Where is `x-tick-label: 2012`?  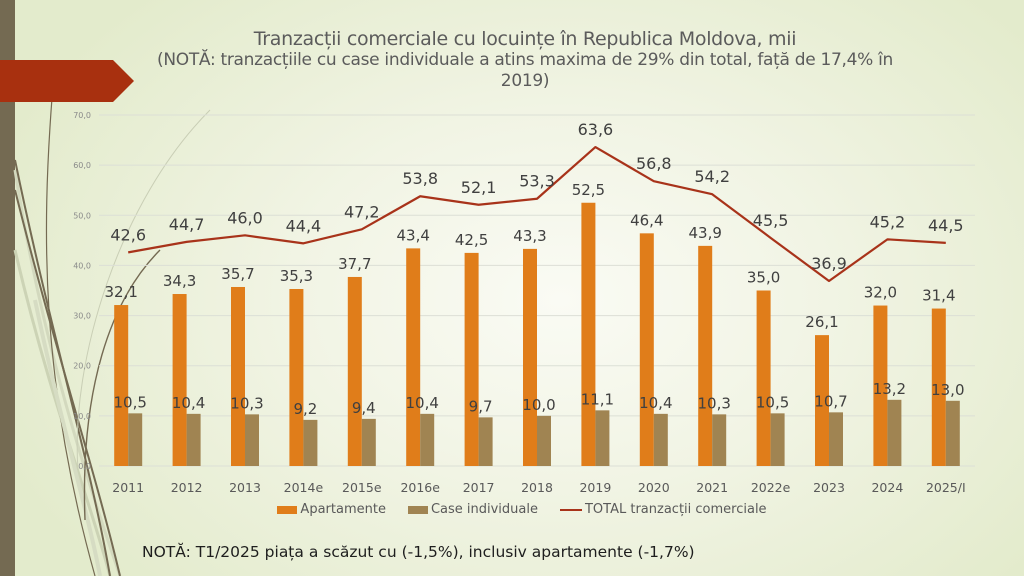
x-tick-label: 2012 is located at coordinates (187, 487).